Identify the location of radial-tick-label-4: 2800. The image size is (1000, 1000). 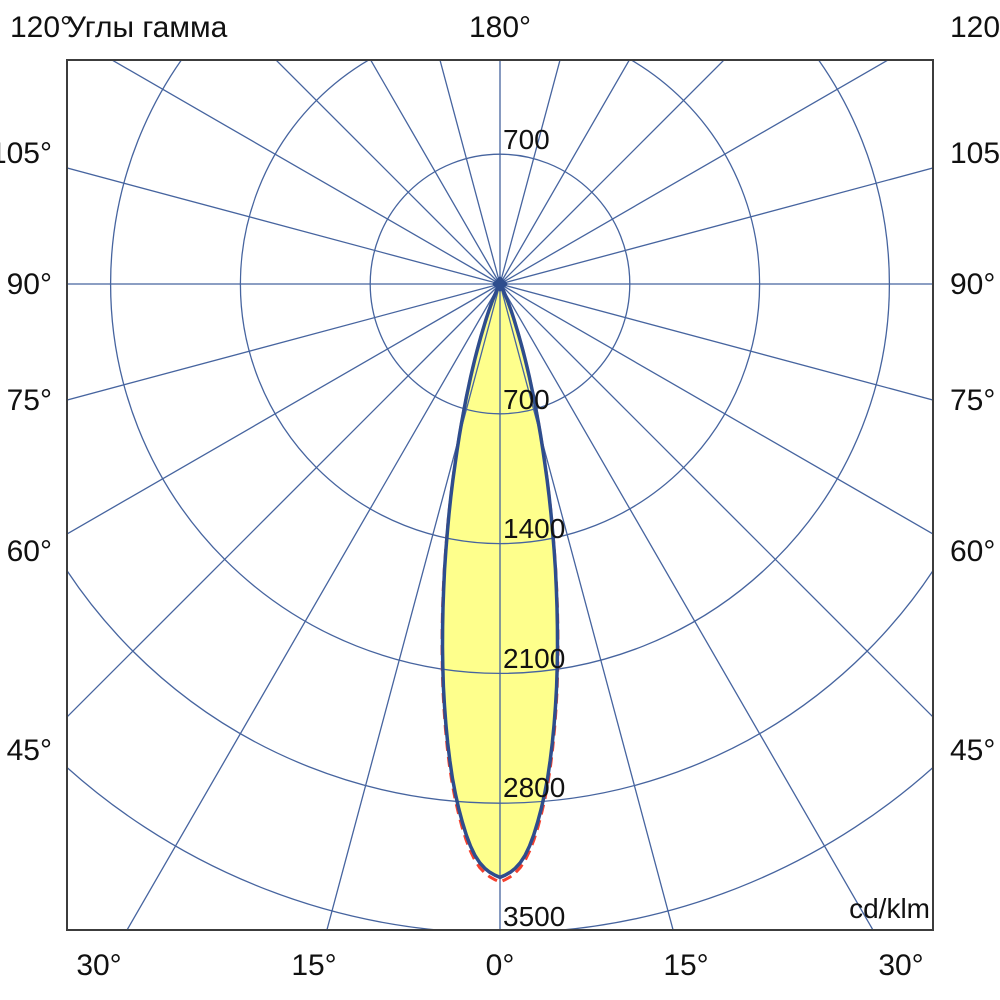
(534, 787).